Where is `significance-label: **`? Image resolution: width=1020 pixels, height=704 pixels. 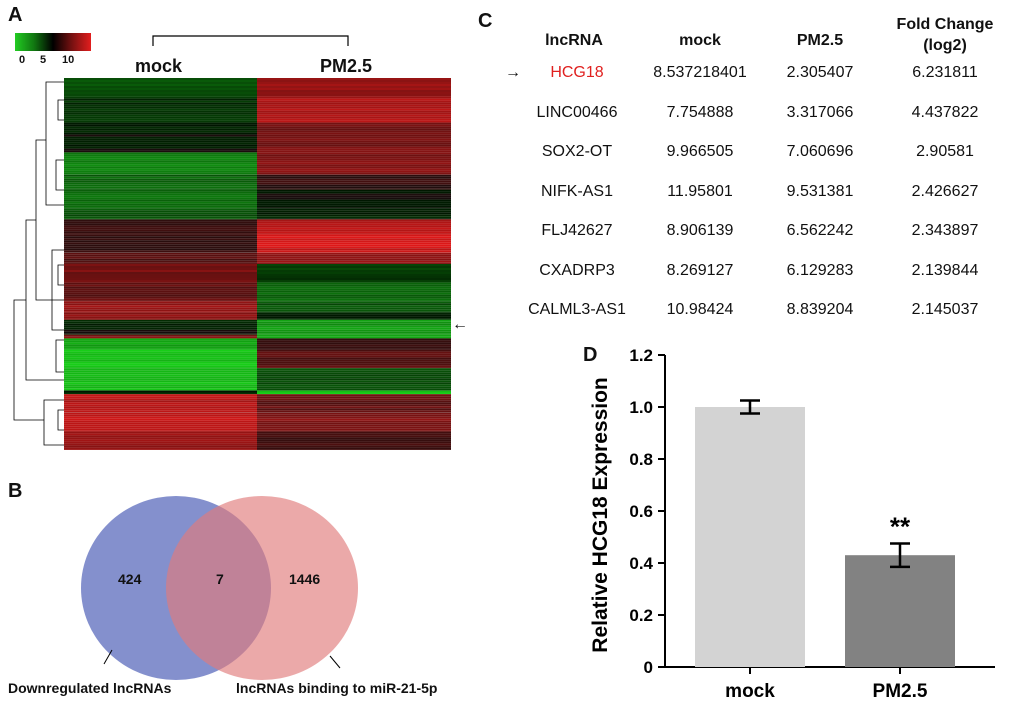
significance-label: ** is located at coordinates (900, 527).